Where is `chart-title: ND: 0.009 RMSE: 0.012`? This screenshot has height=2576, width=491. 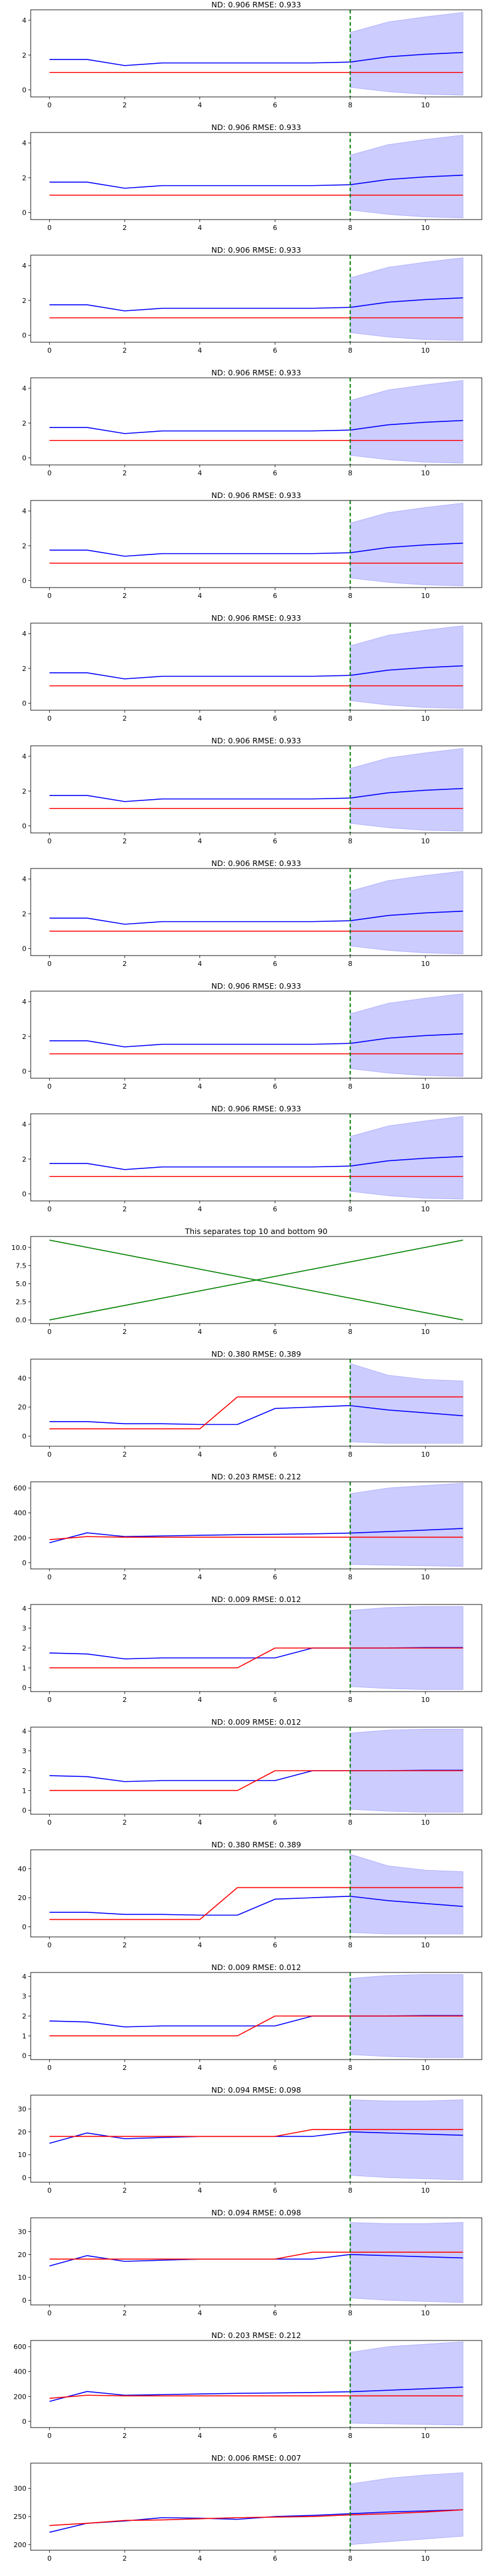 chart-title: ND: 0.009 RMSE: 0.012 is located at coordinates (256, 1722).